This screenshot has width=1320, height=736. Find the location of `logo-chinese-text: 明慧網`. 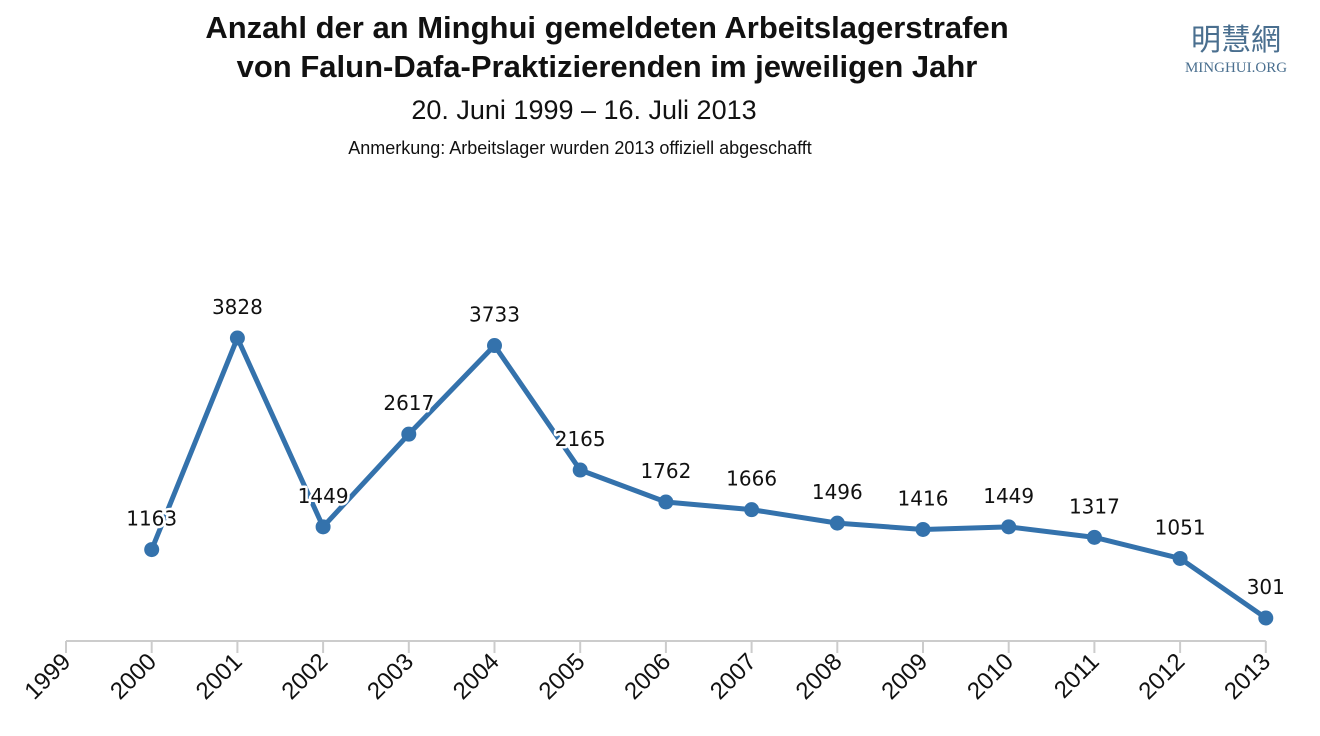

logo-chinese-text: 明慧網 is located at coordinates (1236, 40).